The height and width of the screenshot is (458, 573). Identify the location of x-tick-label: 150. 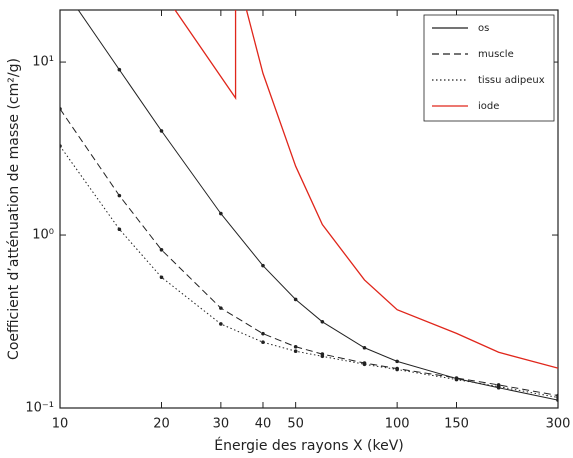
(456, 424).